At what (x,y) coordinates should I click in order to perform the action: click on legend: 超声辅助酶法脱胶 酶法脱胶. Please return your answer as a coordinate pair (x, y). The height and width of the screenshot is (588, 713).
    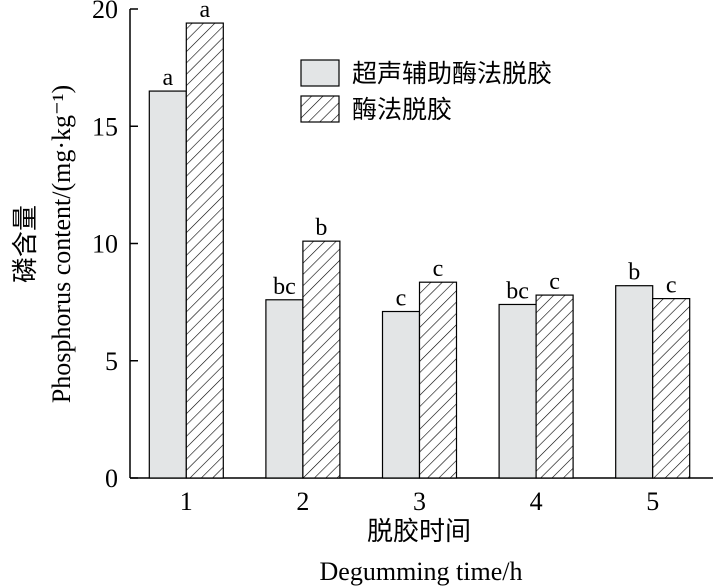
    Looking at the image, I should click on (426, 91).